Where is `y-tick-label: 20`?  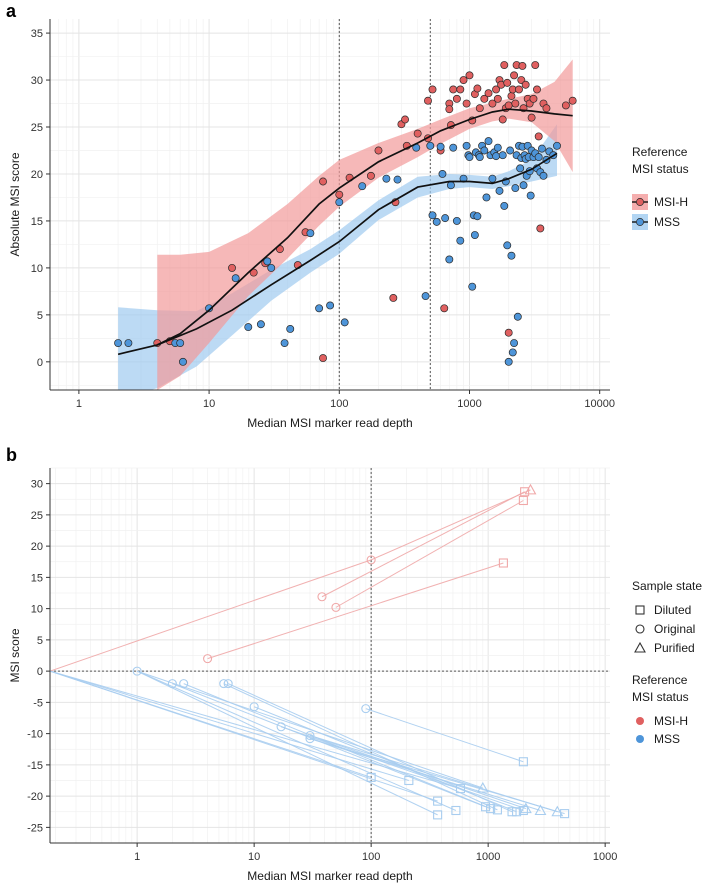
y-tick-label: 20 is located at coordinates (37, 547).